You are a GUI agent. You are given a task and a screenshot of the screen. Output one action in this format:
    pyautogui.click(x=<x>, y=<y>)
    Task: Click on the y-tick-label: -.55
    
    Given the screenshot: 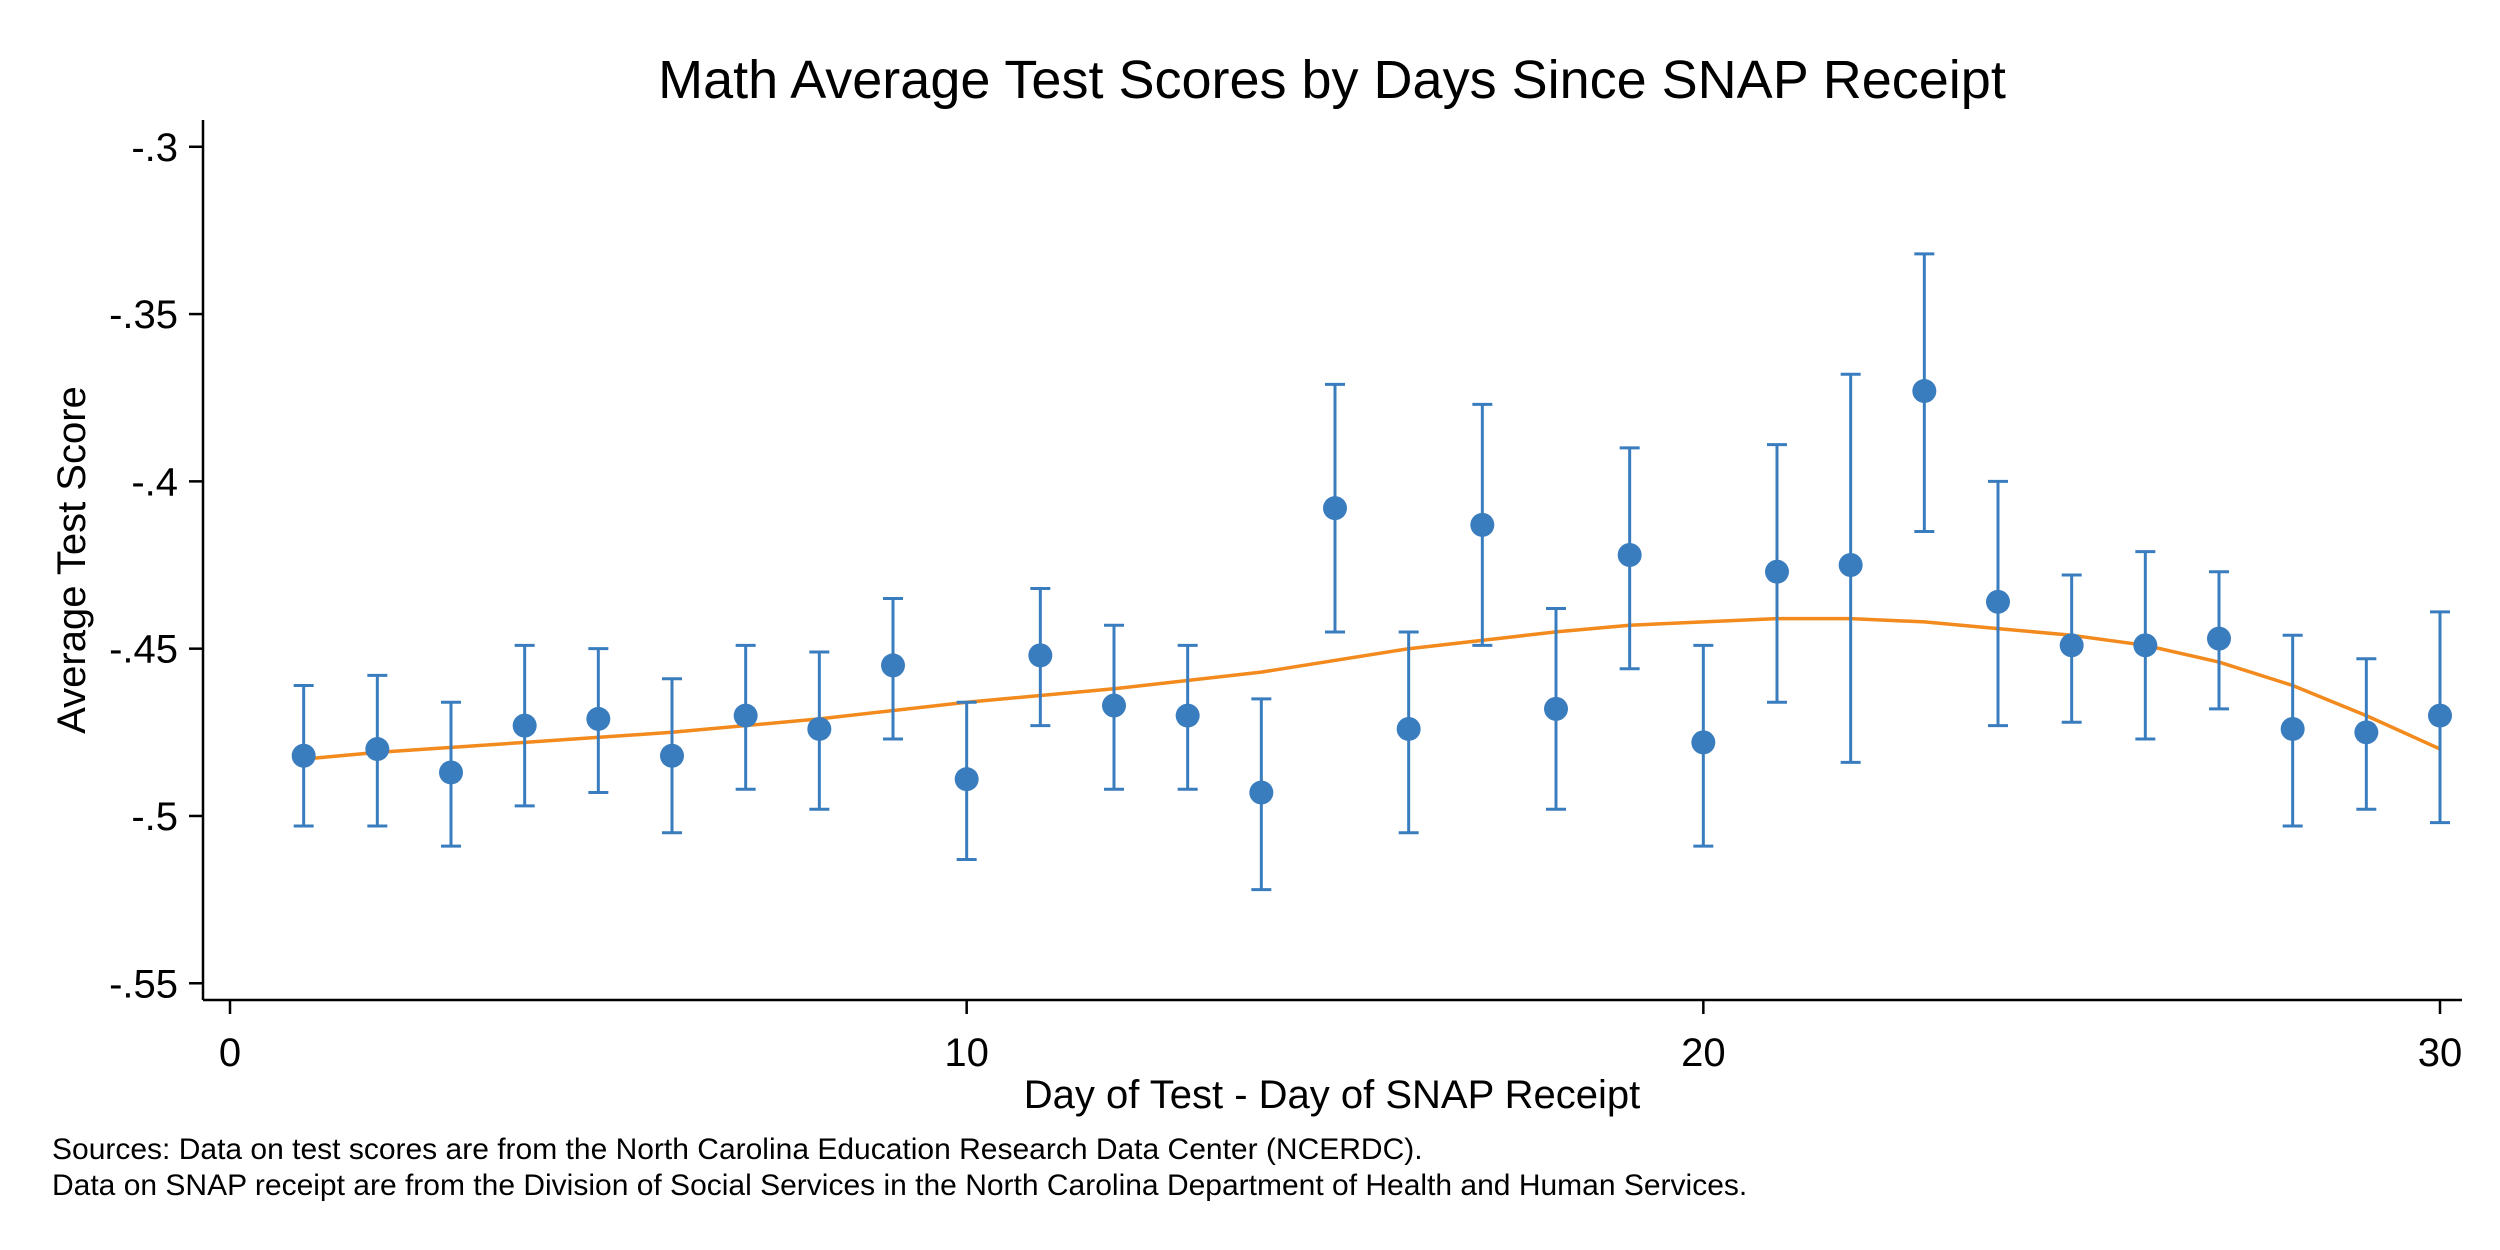 What is the action you would take?
    pyautogui.click(x=143, y=984)
    